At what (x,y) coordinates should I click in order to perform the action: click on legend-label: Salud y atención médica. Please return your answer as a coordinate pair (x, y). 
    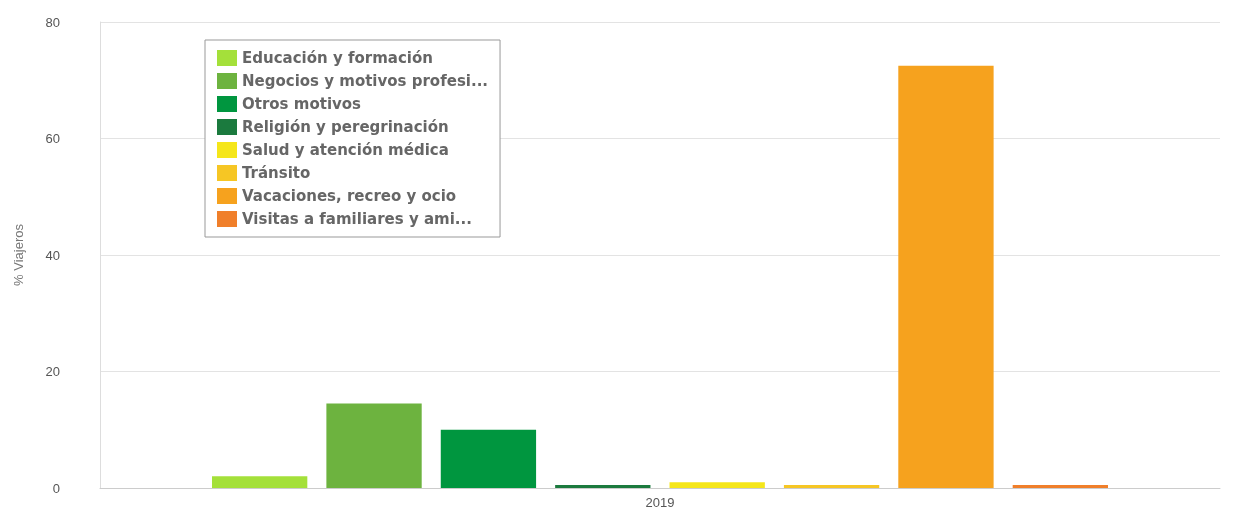
    Looking at the image, I should click on (345, 150).